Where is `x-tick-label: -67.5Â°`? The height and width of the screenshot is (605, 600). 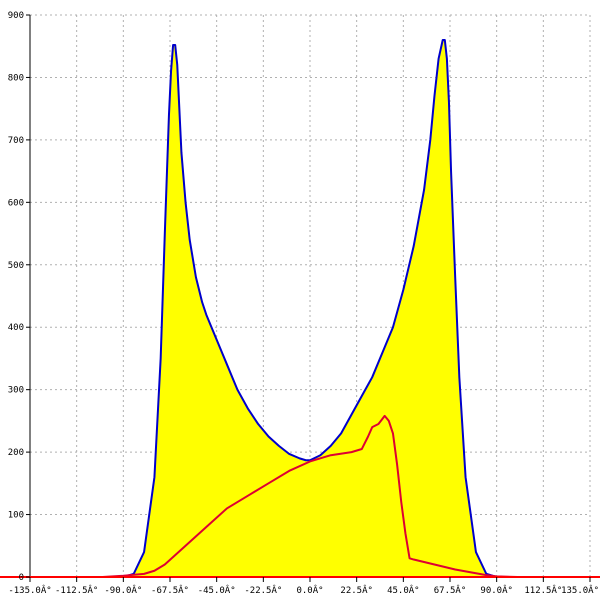
x-tick-label: -67.5Â° is located at coordinates (170, 590).